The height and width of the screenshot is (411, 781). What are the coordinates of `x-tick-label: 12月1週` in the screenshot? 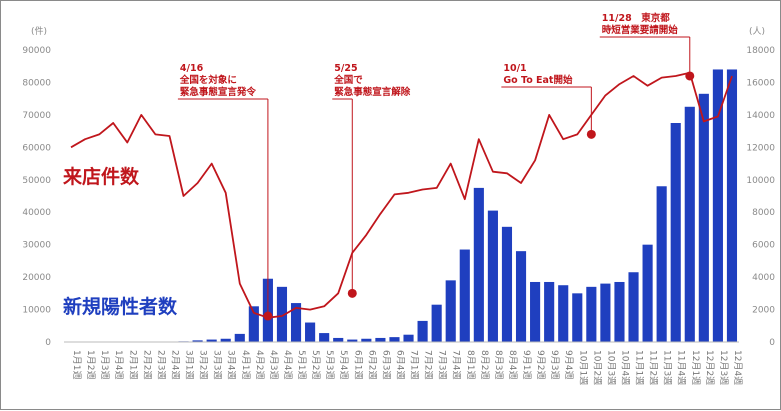 It's located at (695, 367).